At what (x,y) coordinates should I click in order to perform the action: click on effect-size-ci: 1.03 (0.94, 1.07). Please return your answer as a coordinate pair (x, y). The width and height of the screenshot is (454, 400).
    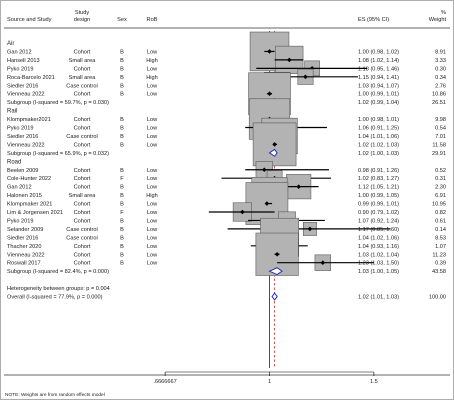
    Looking at the image, I should click on (378, 86).